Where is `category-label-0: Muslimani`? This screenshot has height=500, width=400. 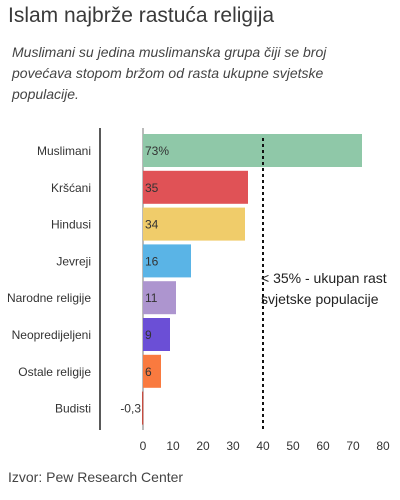 category-label-0: Muslimani is located at coordinates (64, 151).